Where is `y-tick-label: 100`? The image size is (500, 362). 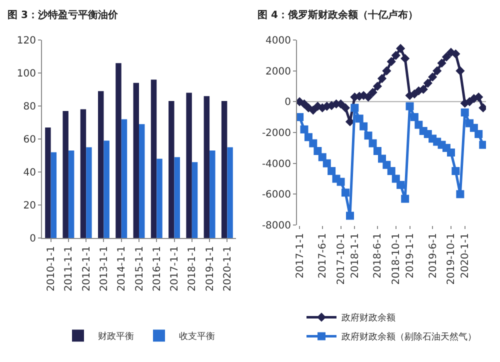 y-tick-label: 100 is located at coordinates (26, 74).